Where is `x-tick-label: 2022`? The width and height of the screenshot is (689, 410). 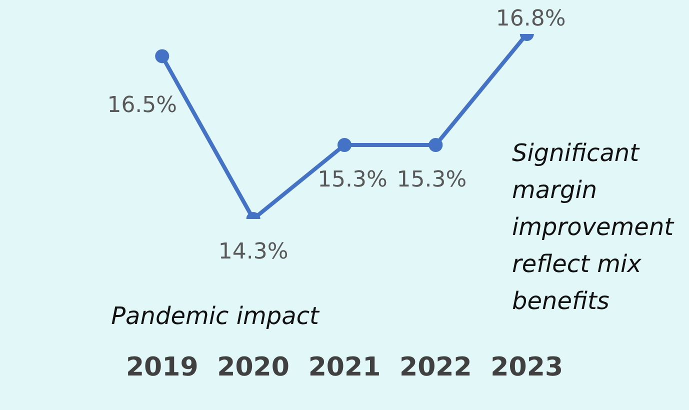 x-tick-label: 2022 is located at coordinates (436, 367).